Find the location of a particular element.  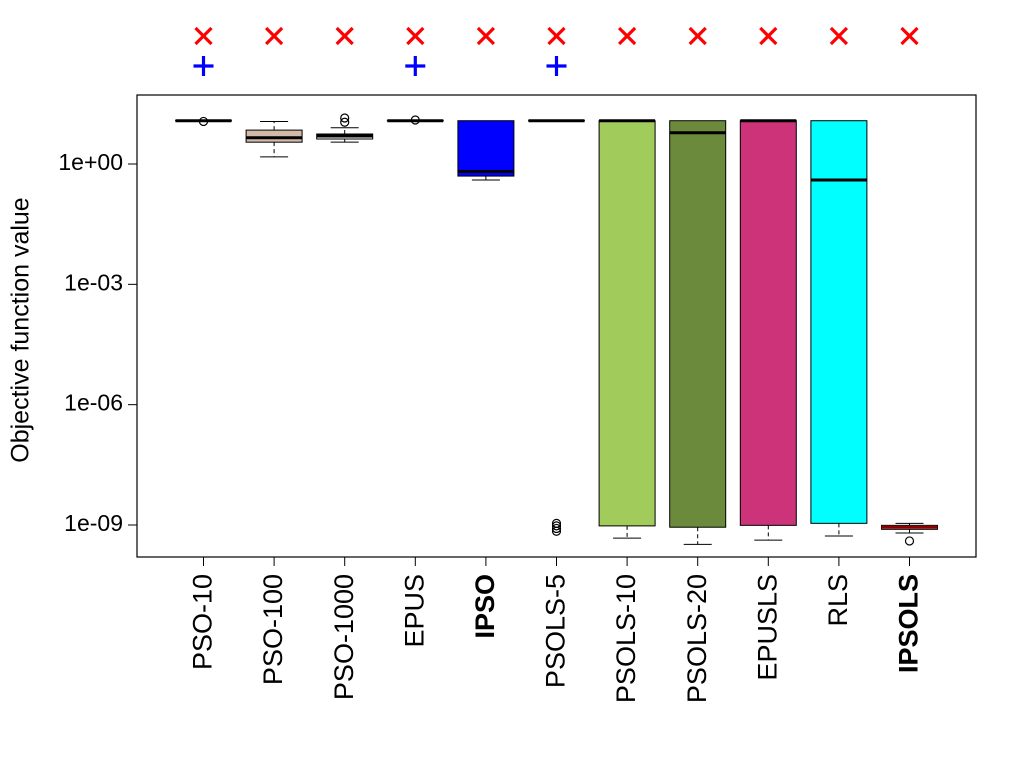

y-tick-label: 1e-06 is located at coordinates (93, 403).